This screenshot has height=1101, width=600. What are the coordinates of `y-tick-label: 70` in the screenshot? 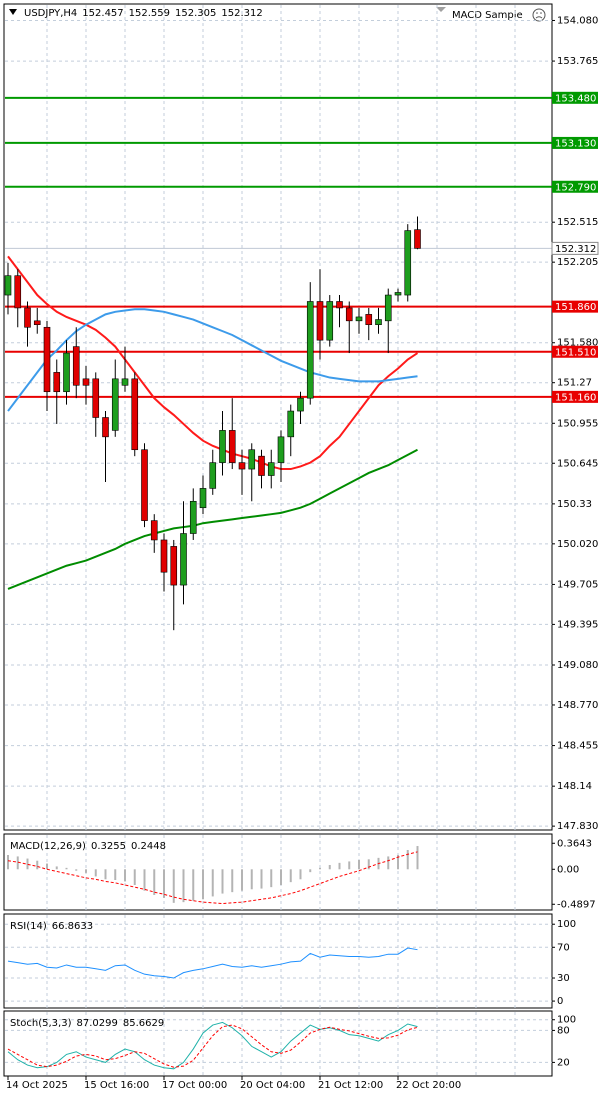 It's located at (563, 947).